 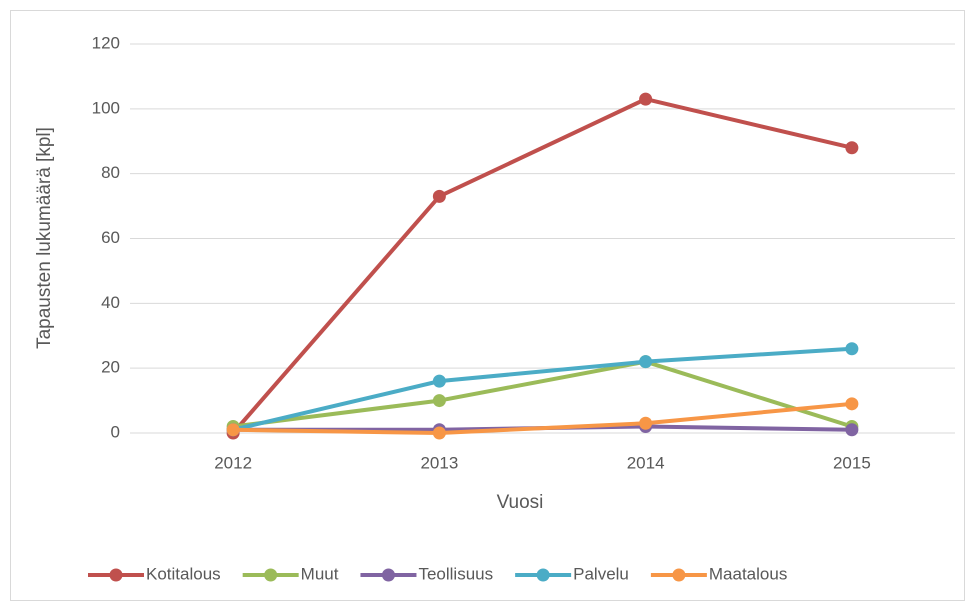 I want to click on x-tick-label: 2014, so click(x=646, y=462).